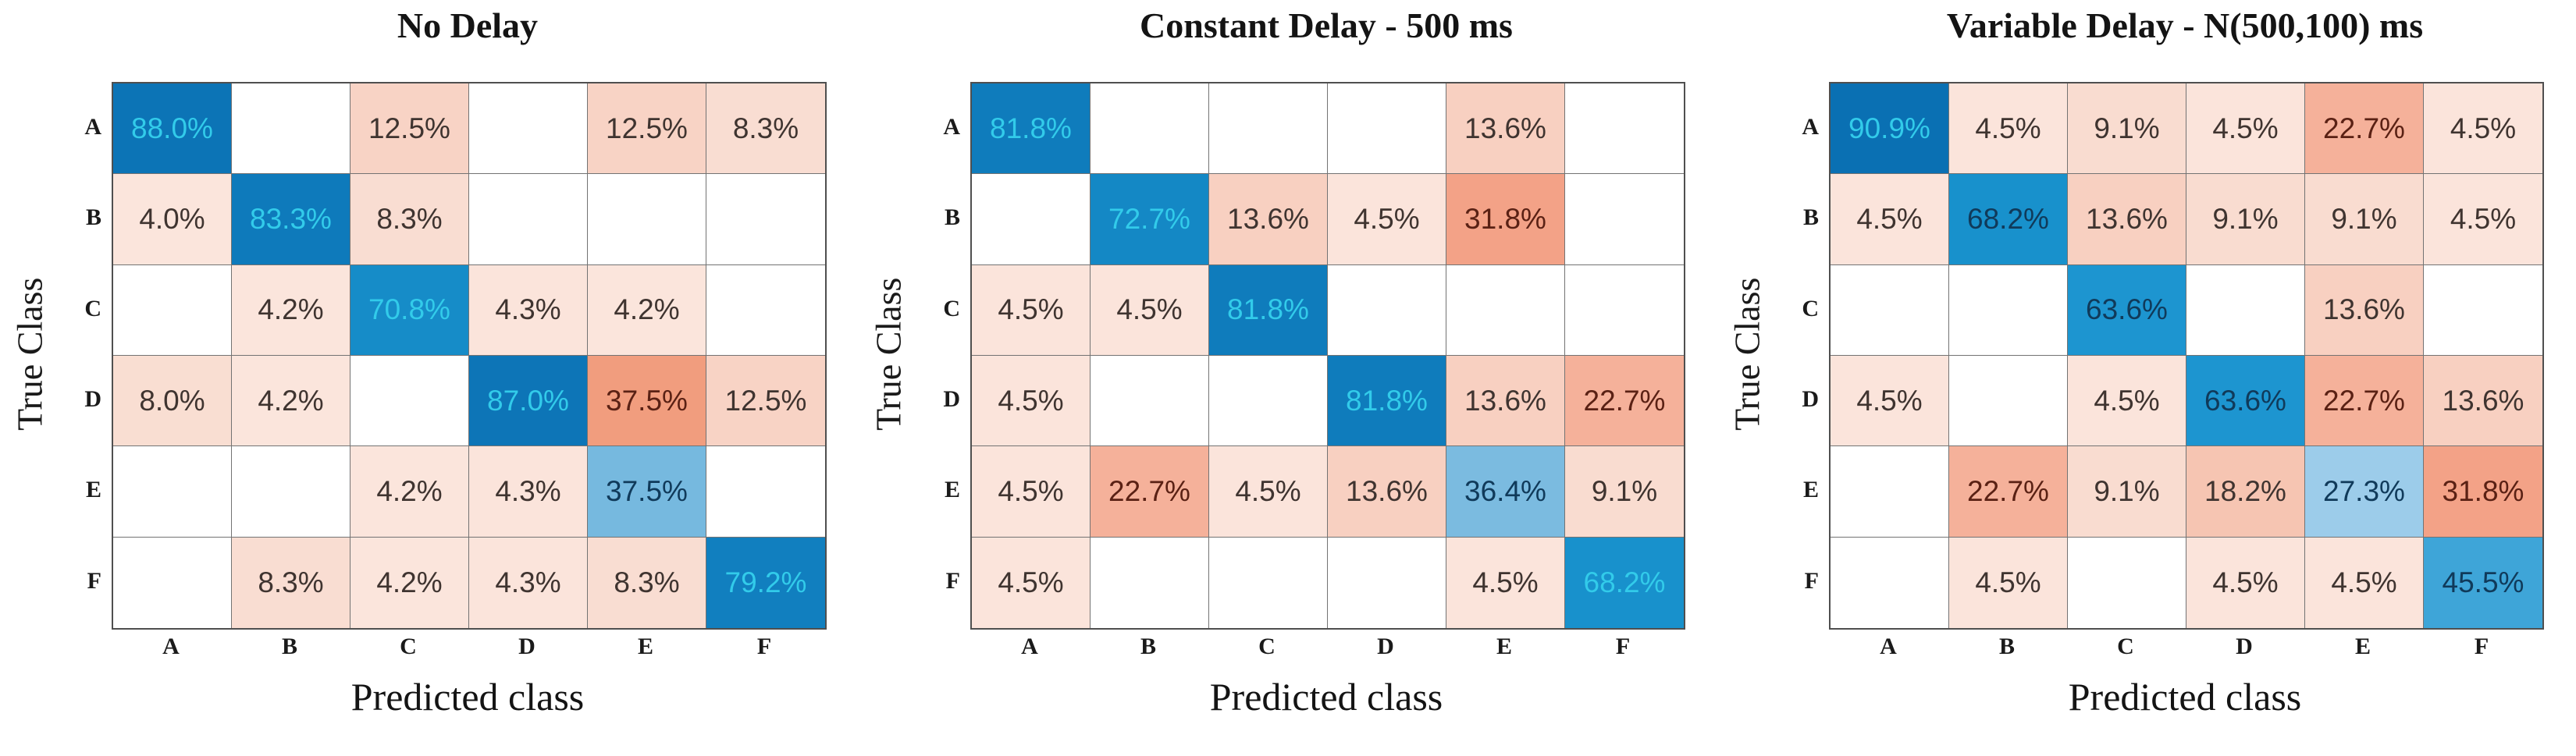  I want to click on cell-D-F: 13.6%, so click(2483, 402).